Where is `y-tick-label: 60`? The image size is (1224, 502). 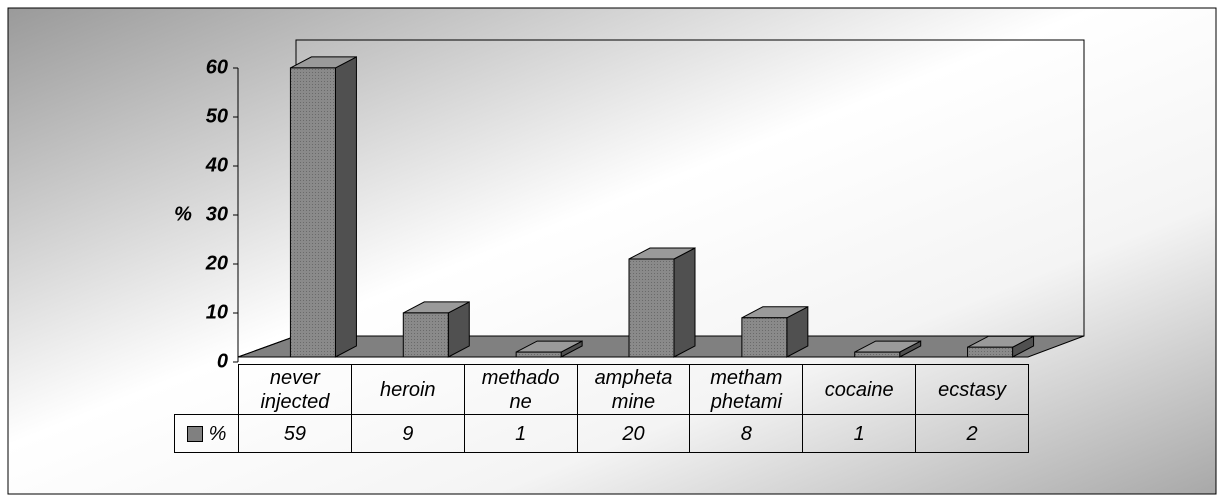 y-tick-label: 60 is located at coordinates (217, 67).